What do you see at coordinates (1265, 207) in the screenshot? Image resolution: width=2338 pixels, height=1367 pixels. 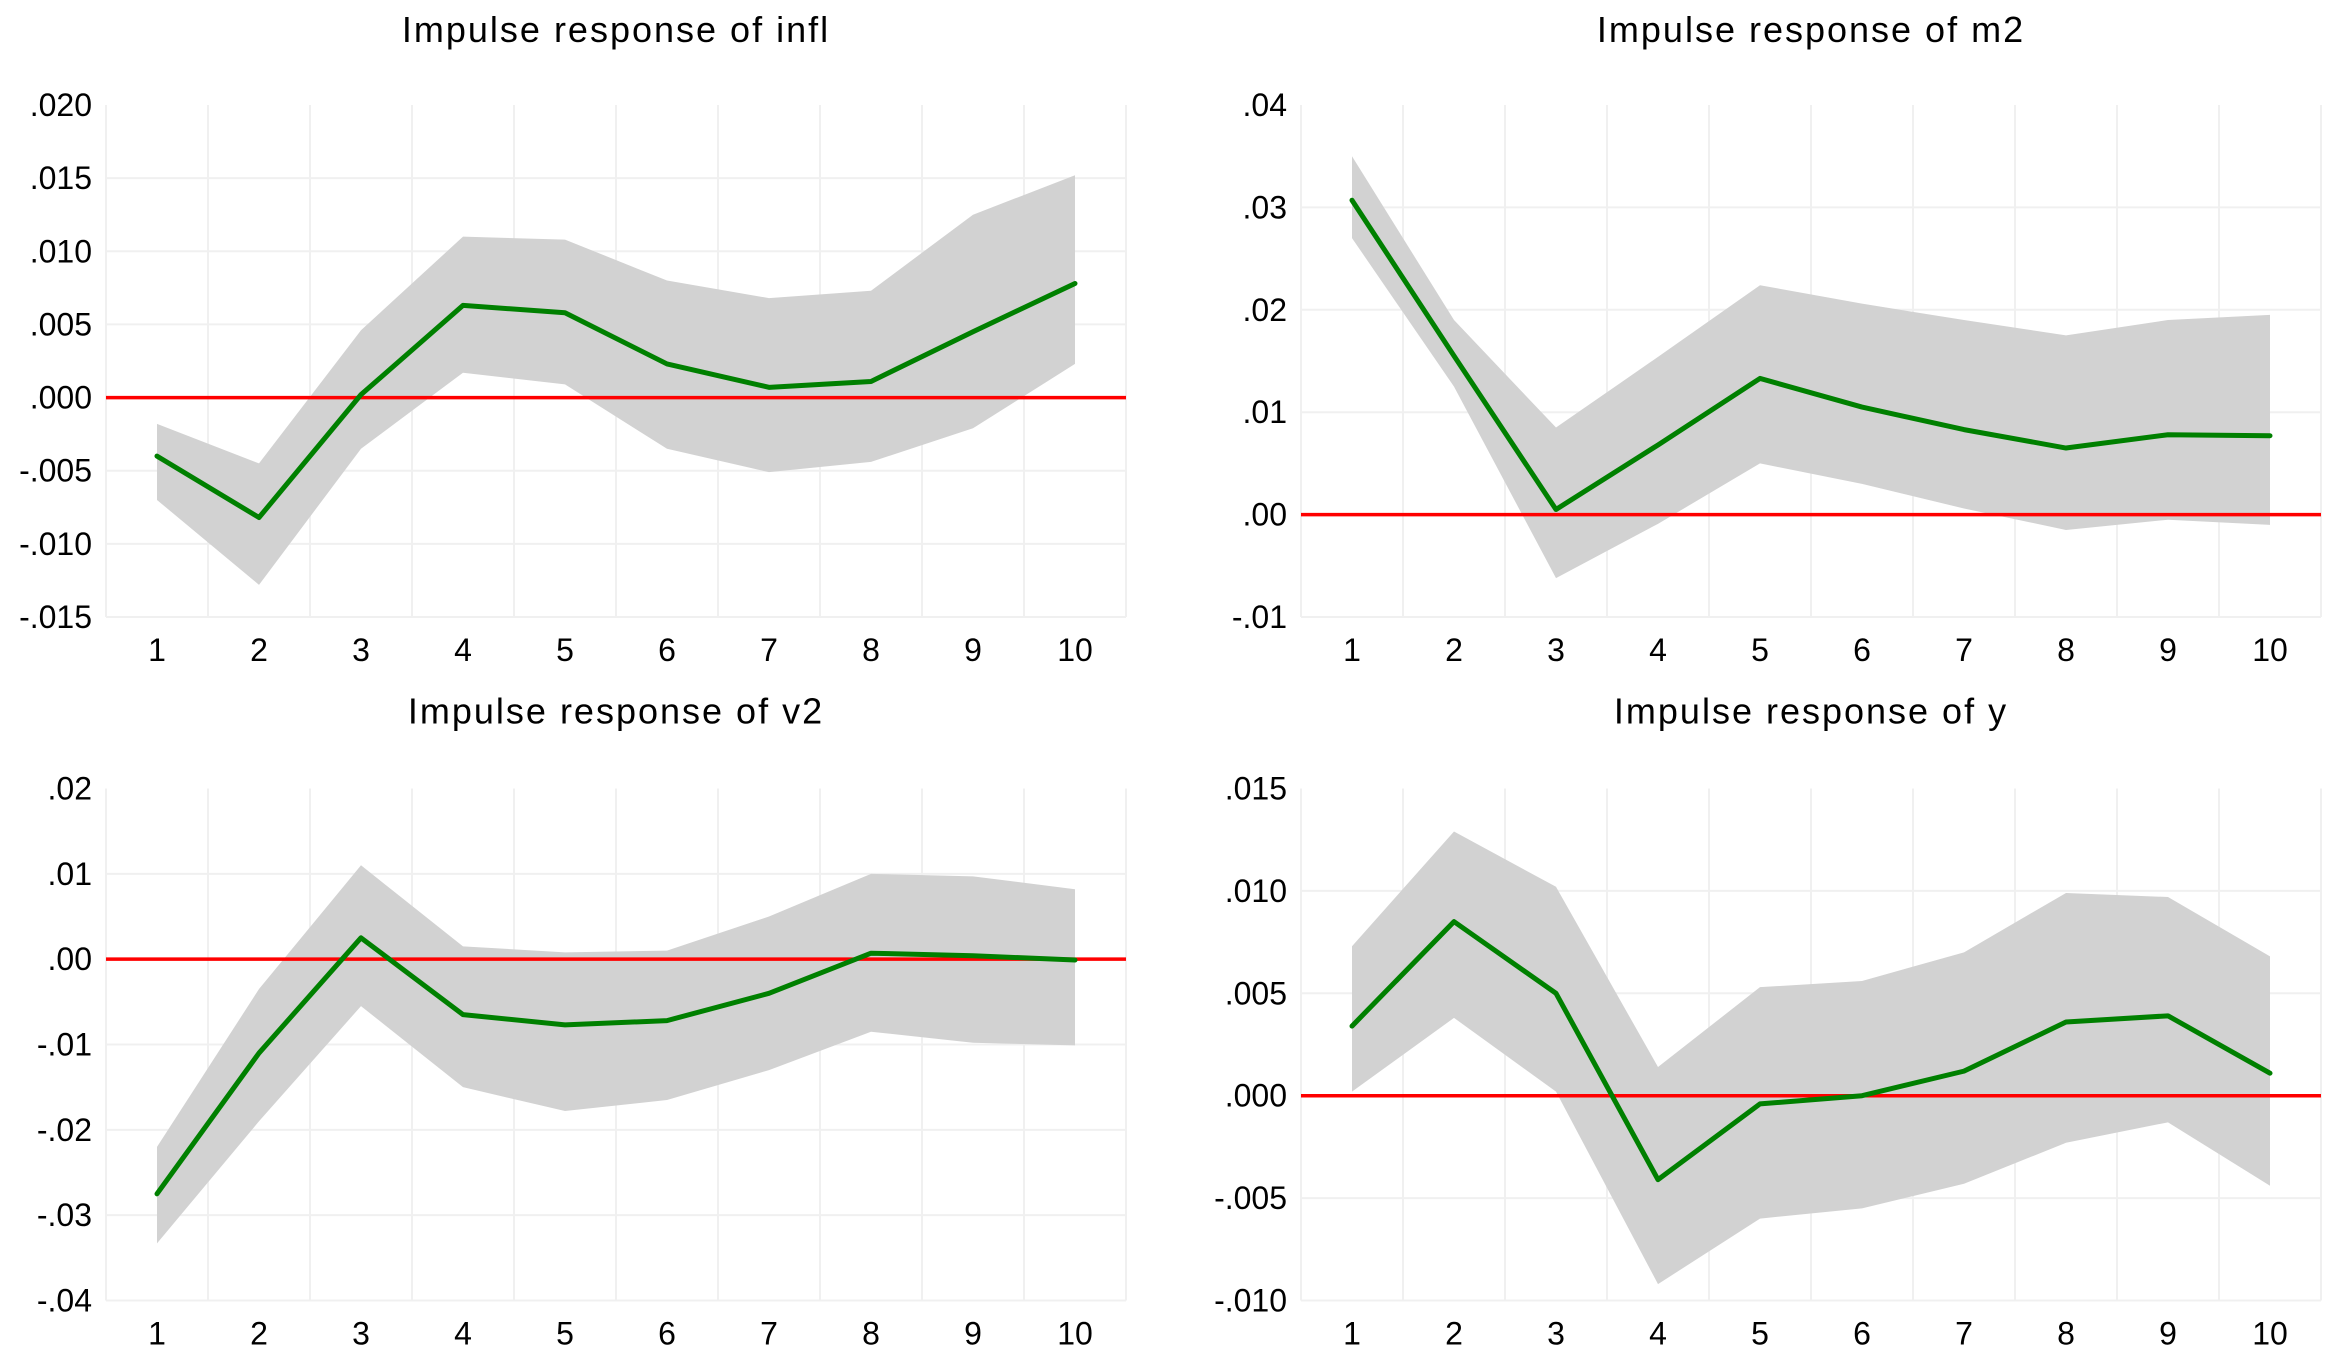 I see `y-axis-tick-label: .03` at bounding box center [1265, 207].